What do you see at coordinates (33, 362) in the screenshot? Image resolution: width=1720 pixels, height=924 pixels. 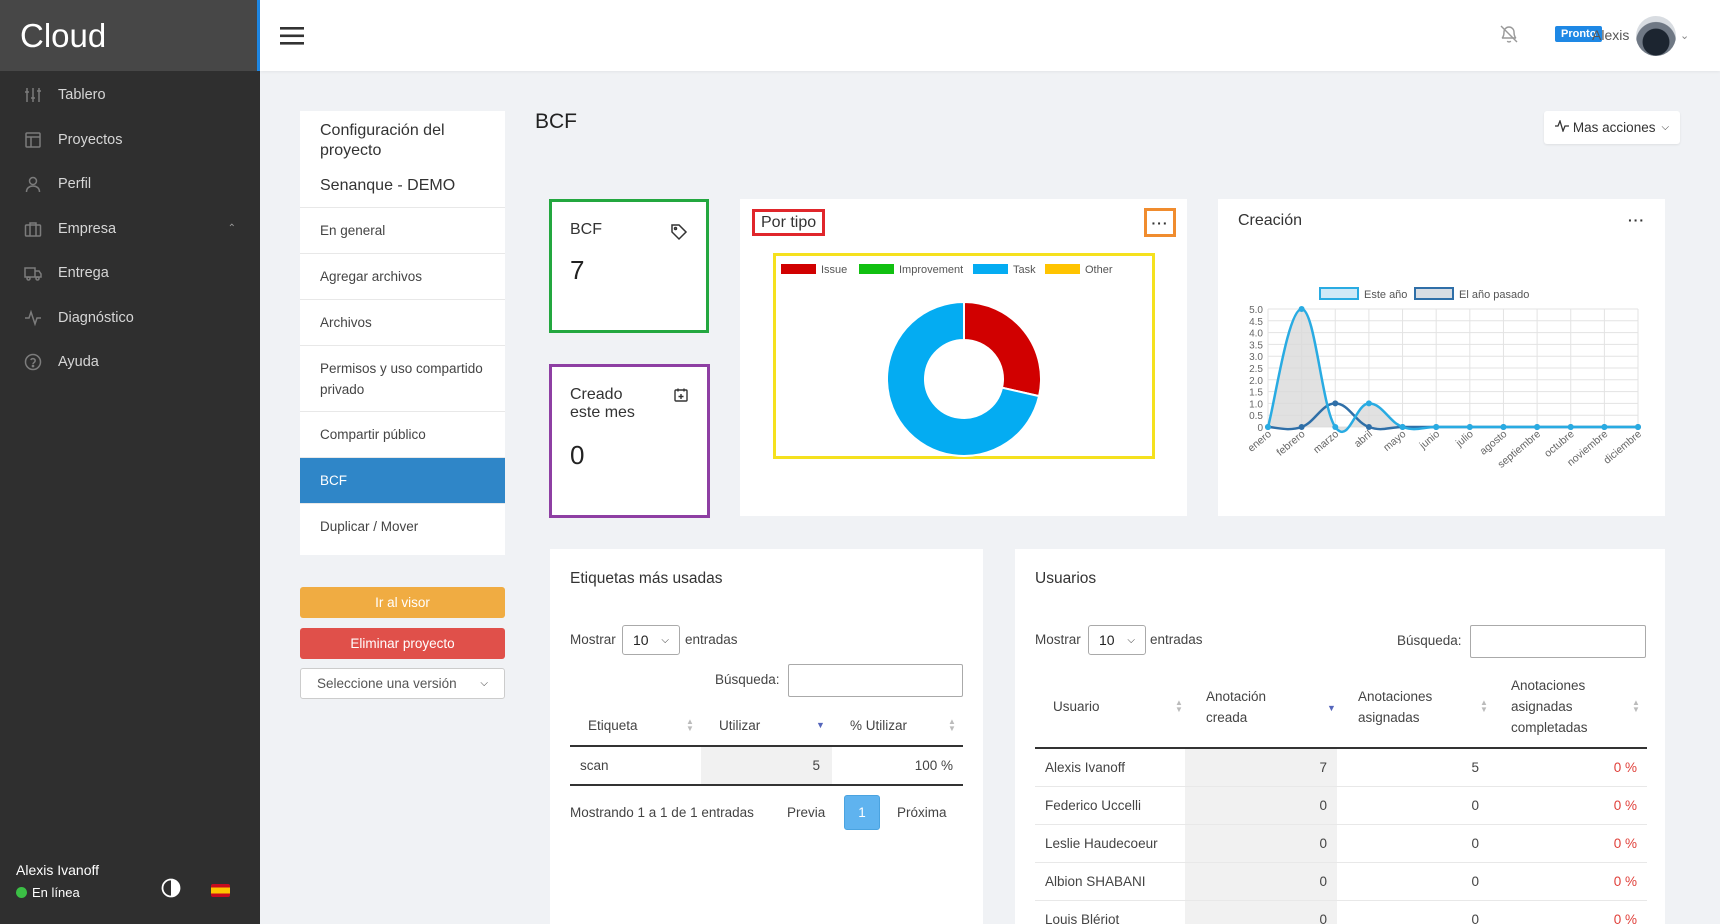 I see `help-circle-icon` at bounding box center [33, 362].